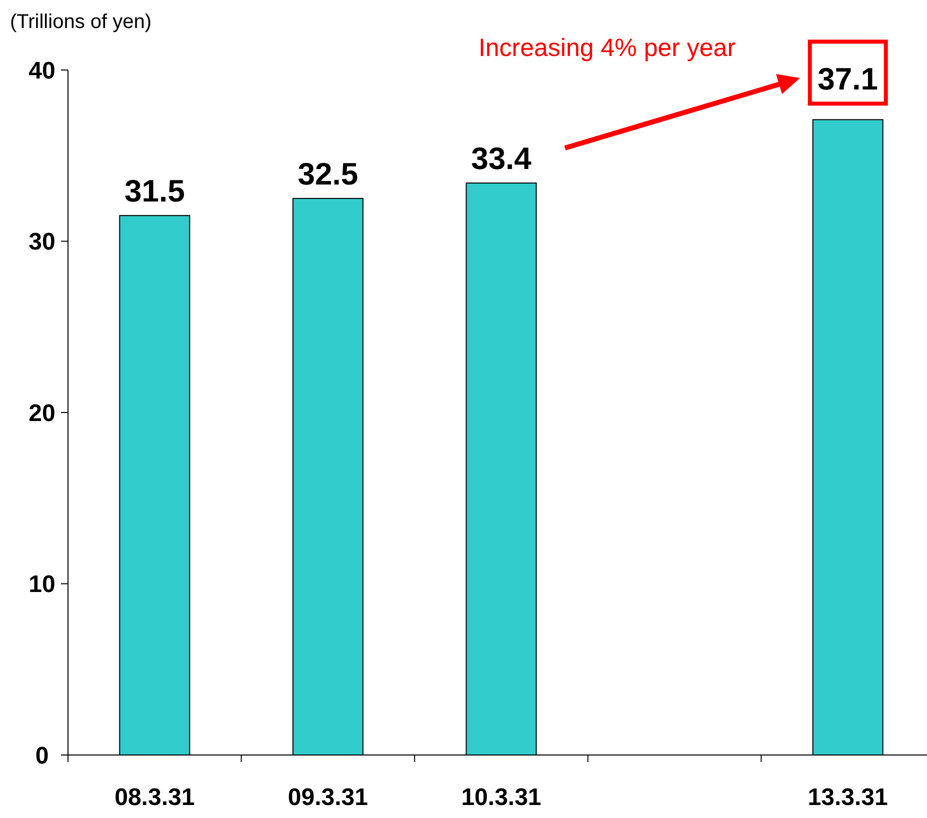  What do you see at coordinates (42, 242) in the screenshot?
I see `y-tick-label: 30` at bounding box center [42, 242].